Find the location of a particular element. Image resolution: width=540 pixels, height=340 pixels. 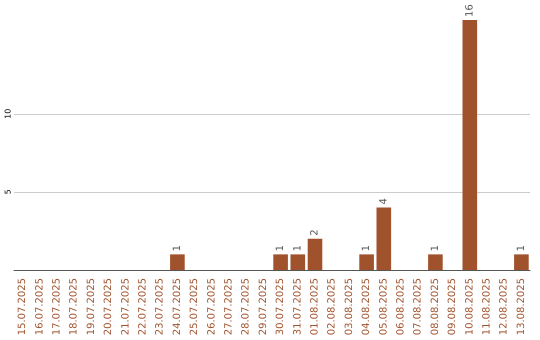

y-tick-label: 10 is located at coordinates (8, 113).